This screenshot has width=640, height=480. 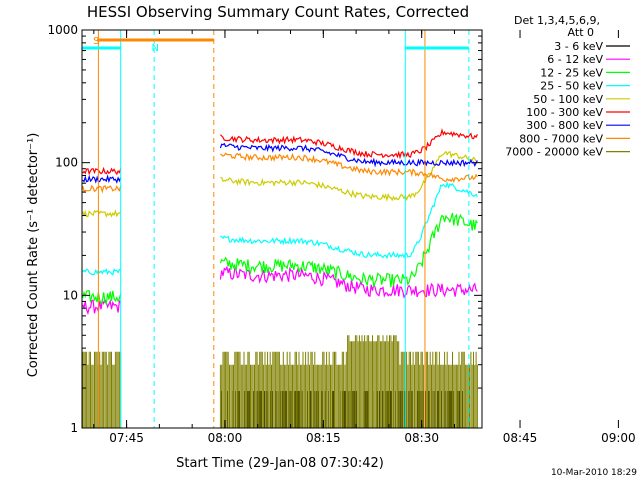 I want to click on y-tick-label: 100, so click(x=66, y=163).